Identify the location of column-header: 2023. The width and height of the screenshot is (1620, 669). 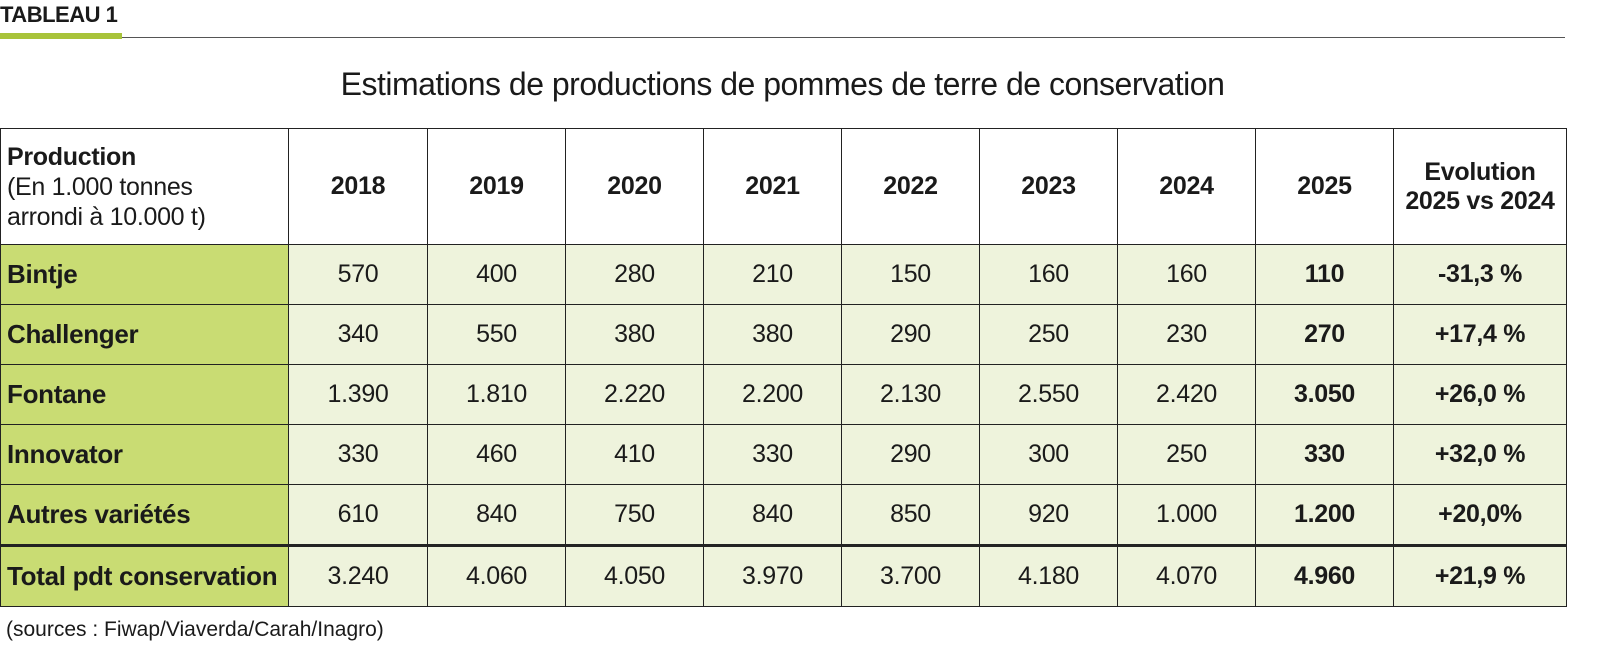
(1048, 186).